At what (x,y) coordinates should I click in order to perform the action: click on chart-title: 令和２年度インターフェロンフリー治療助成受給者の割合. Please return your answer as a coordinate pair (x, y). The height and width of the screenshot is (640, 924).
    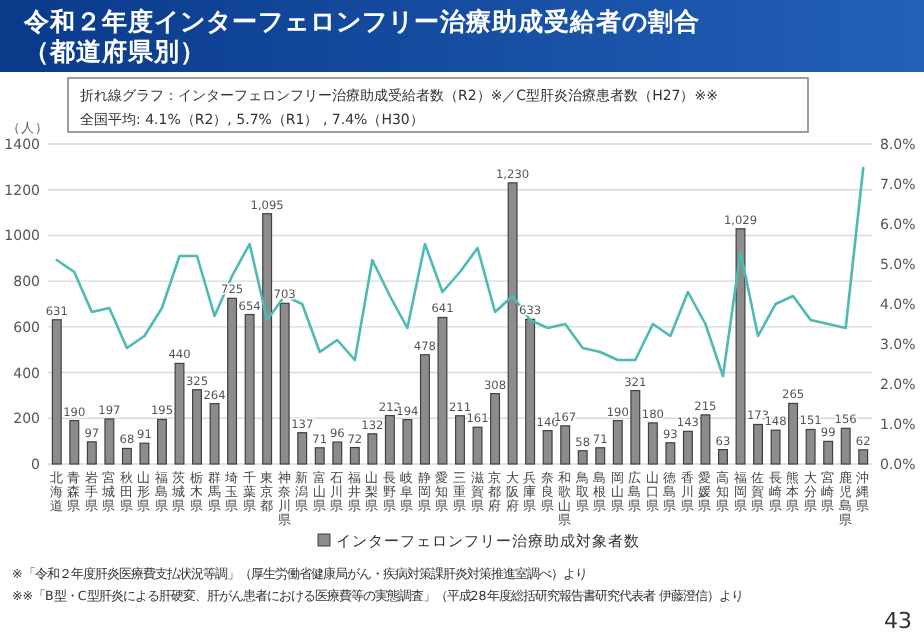
    Looking at the image, I should click on (361, 21).